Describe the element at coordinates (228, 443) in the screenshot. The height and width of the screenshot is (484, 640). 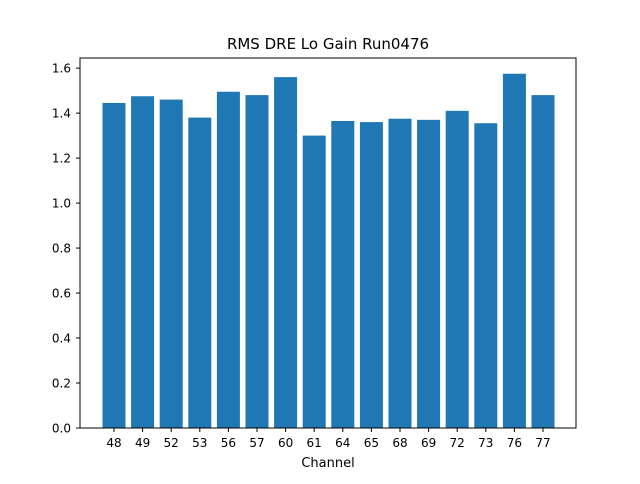
I see `x-tick-label: 56` at that location.